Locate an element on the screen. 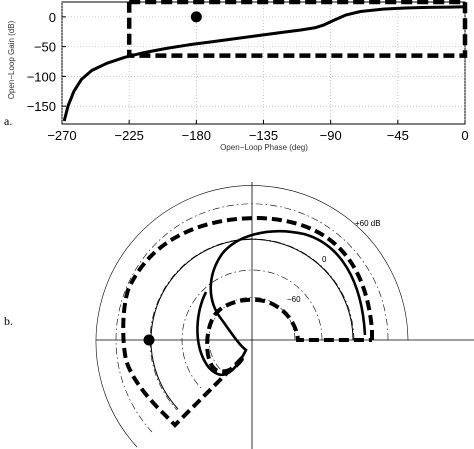  x-tick-label: −180 is located at coordinates (196, 135).